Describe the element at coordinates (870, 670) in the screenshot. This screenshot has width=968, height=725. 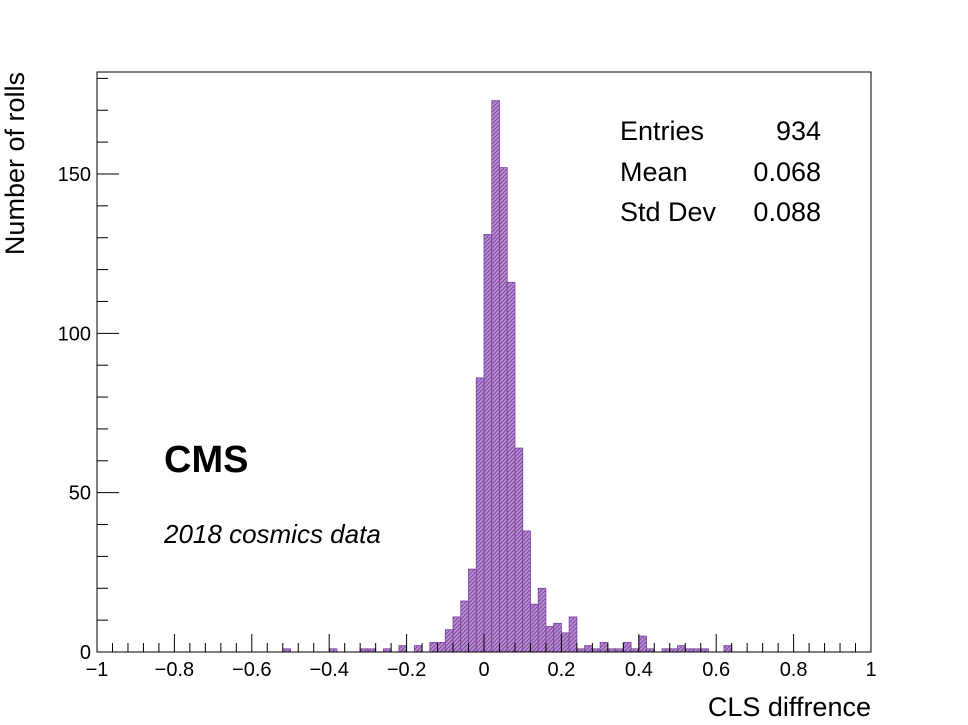
I see `x-tick-label: 1` at that location.